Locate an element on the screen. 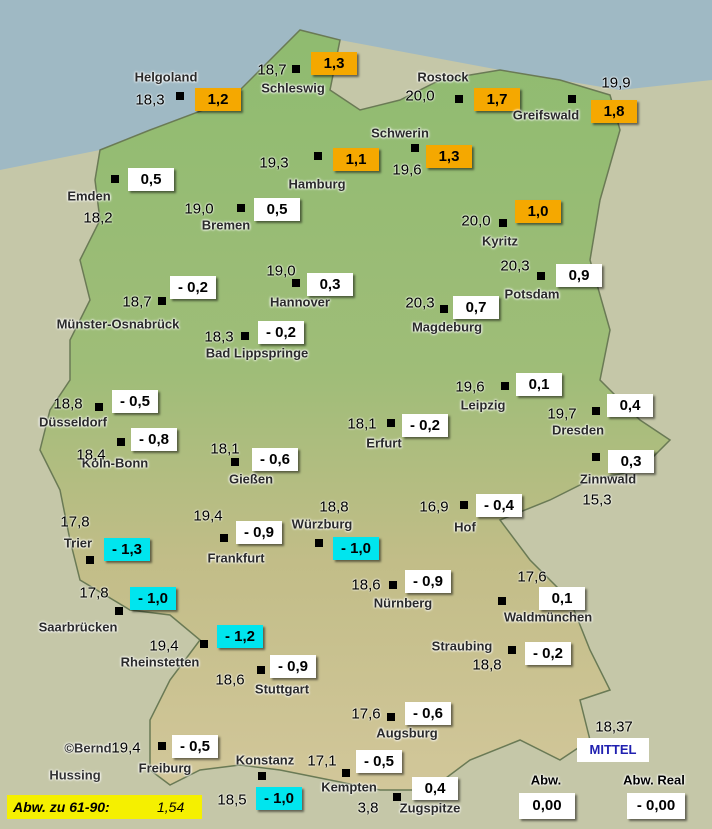  station-deviation: - 1,2 is located at coordinates (240, 636).